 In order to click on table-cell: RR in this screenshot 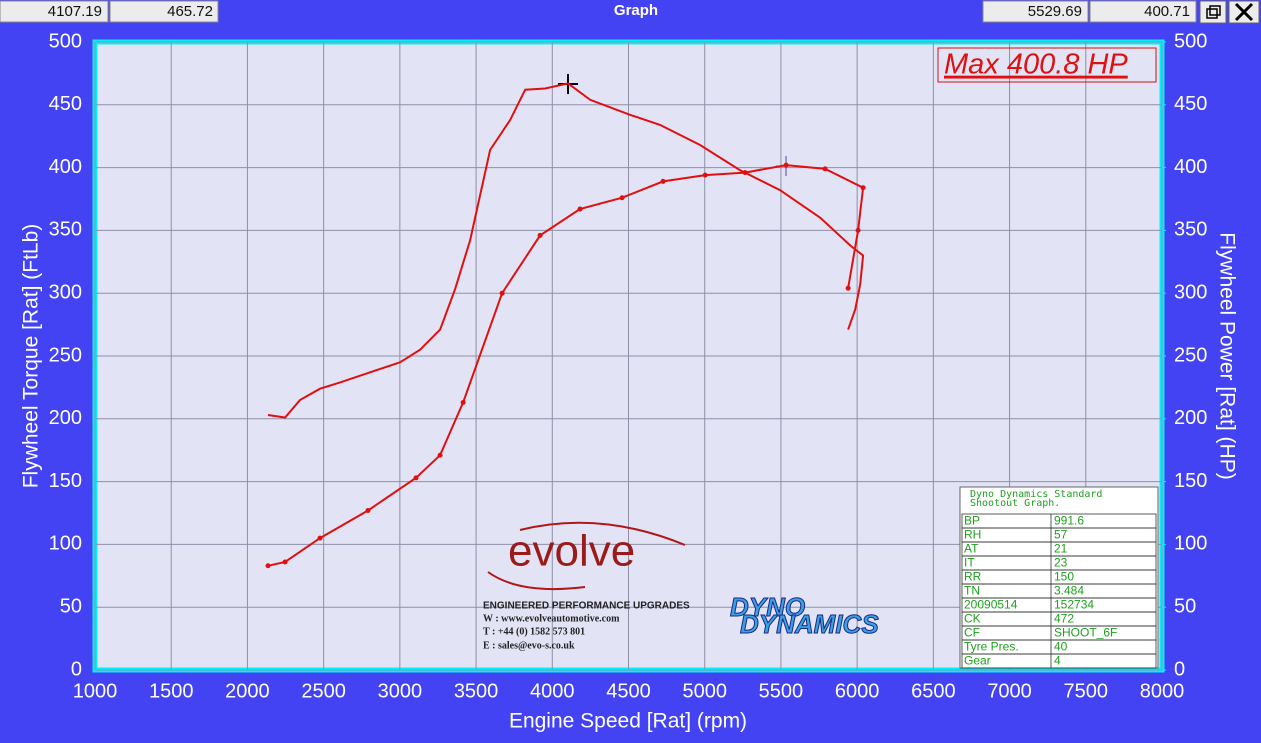, I will do `click(973, 577)`.